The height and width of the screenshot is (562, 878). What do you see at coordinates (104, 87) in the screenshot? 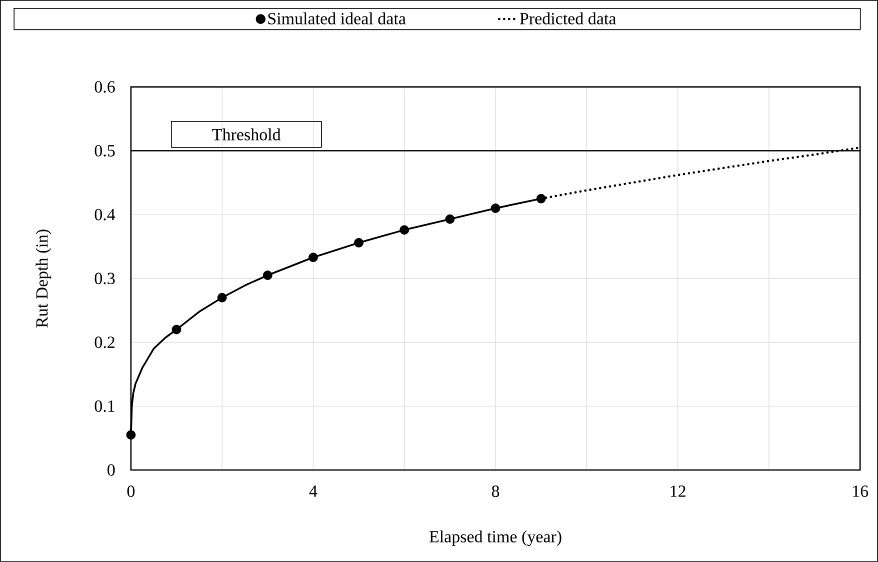
I see `y-tick-label: 0.6` at bounding box center [104, 87].